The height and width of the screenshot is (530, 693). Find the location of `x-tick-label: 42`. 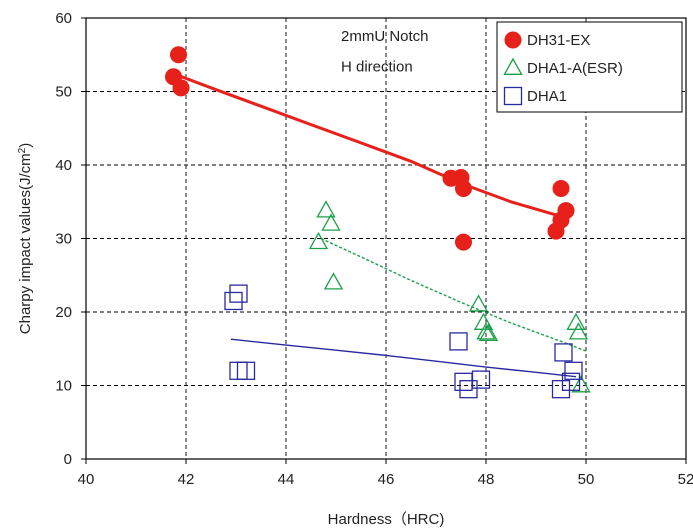

x-tick-label: 42 is located at coordinates (186, 479).